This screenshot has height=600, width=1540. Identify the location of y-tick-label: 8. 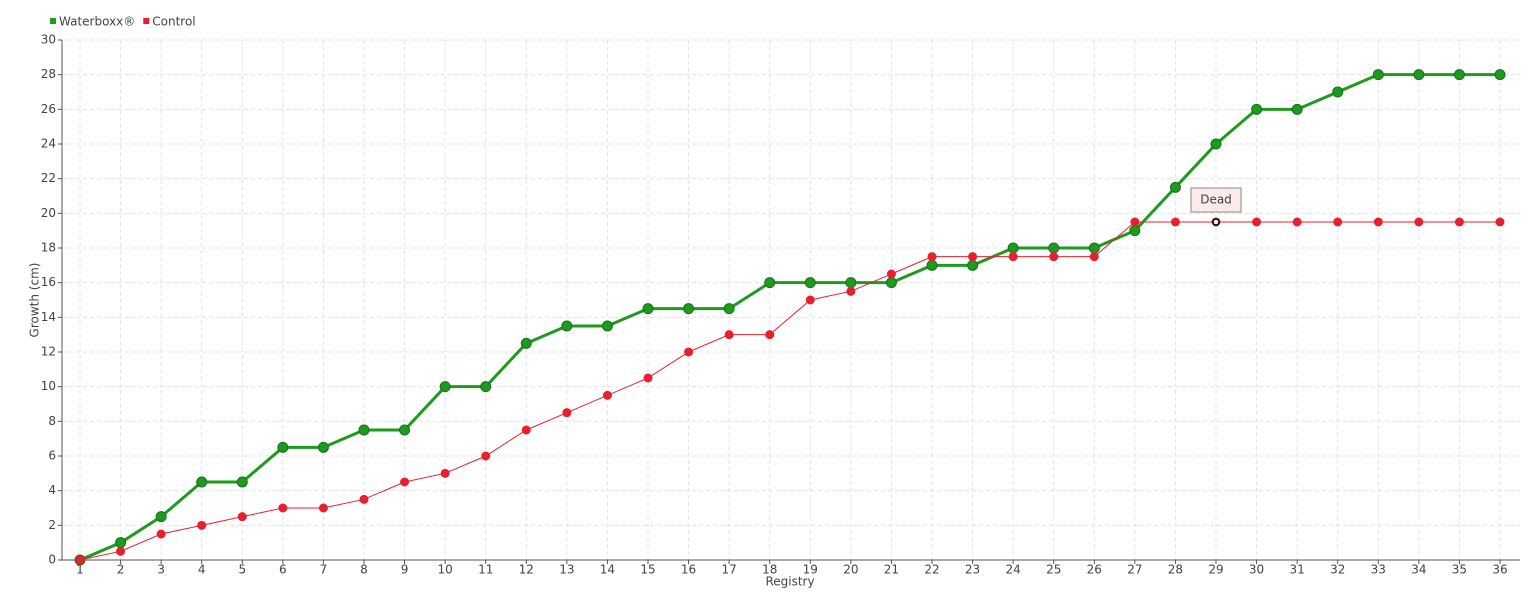
(52, 421).